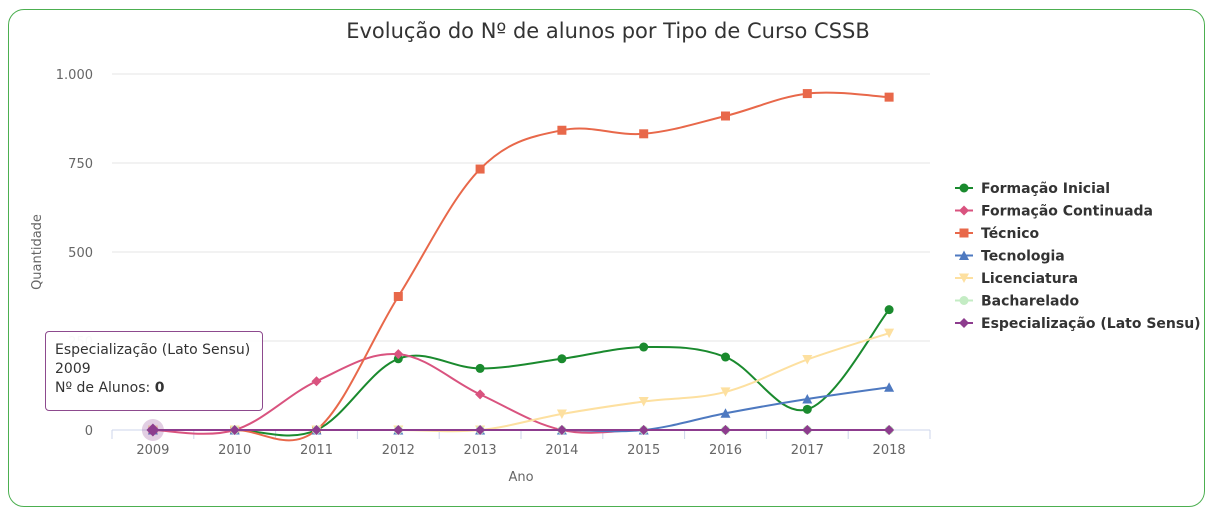  I want to click on legend-item: Formação Continuada, so click(1054, 212).